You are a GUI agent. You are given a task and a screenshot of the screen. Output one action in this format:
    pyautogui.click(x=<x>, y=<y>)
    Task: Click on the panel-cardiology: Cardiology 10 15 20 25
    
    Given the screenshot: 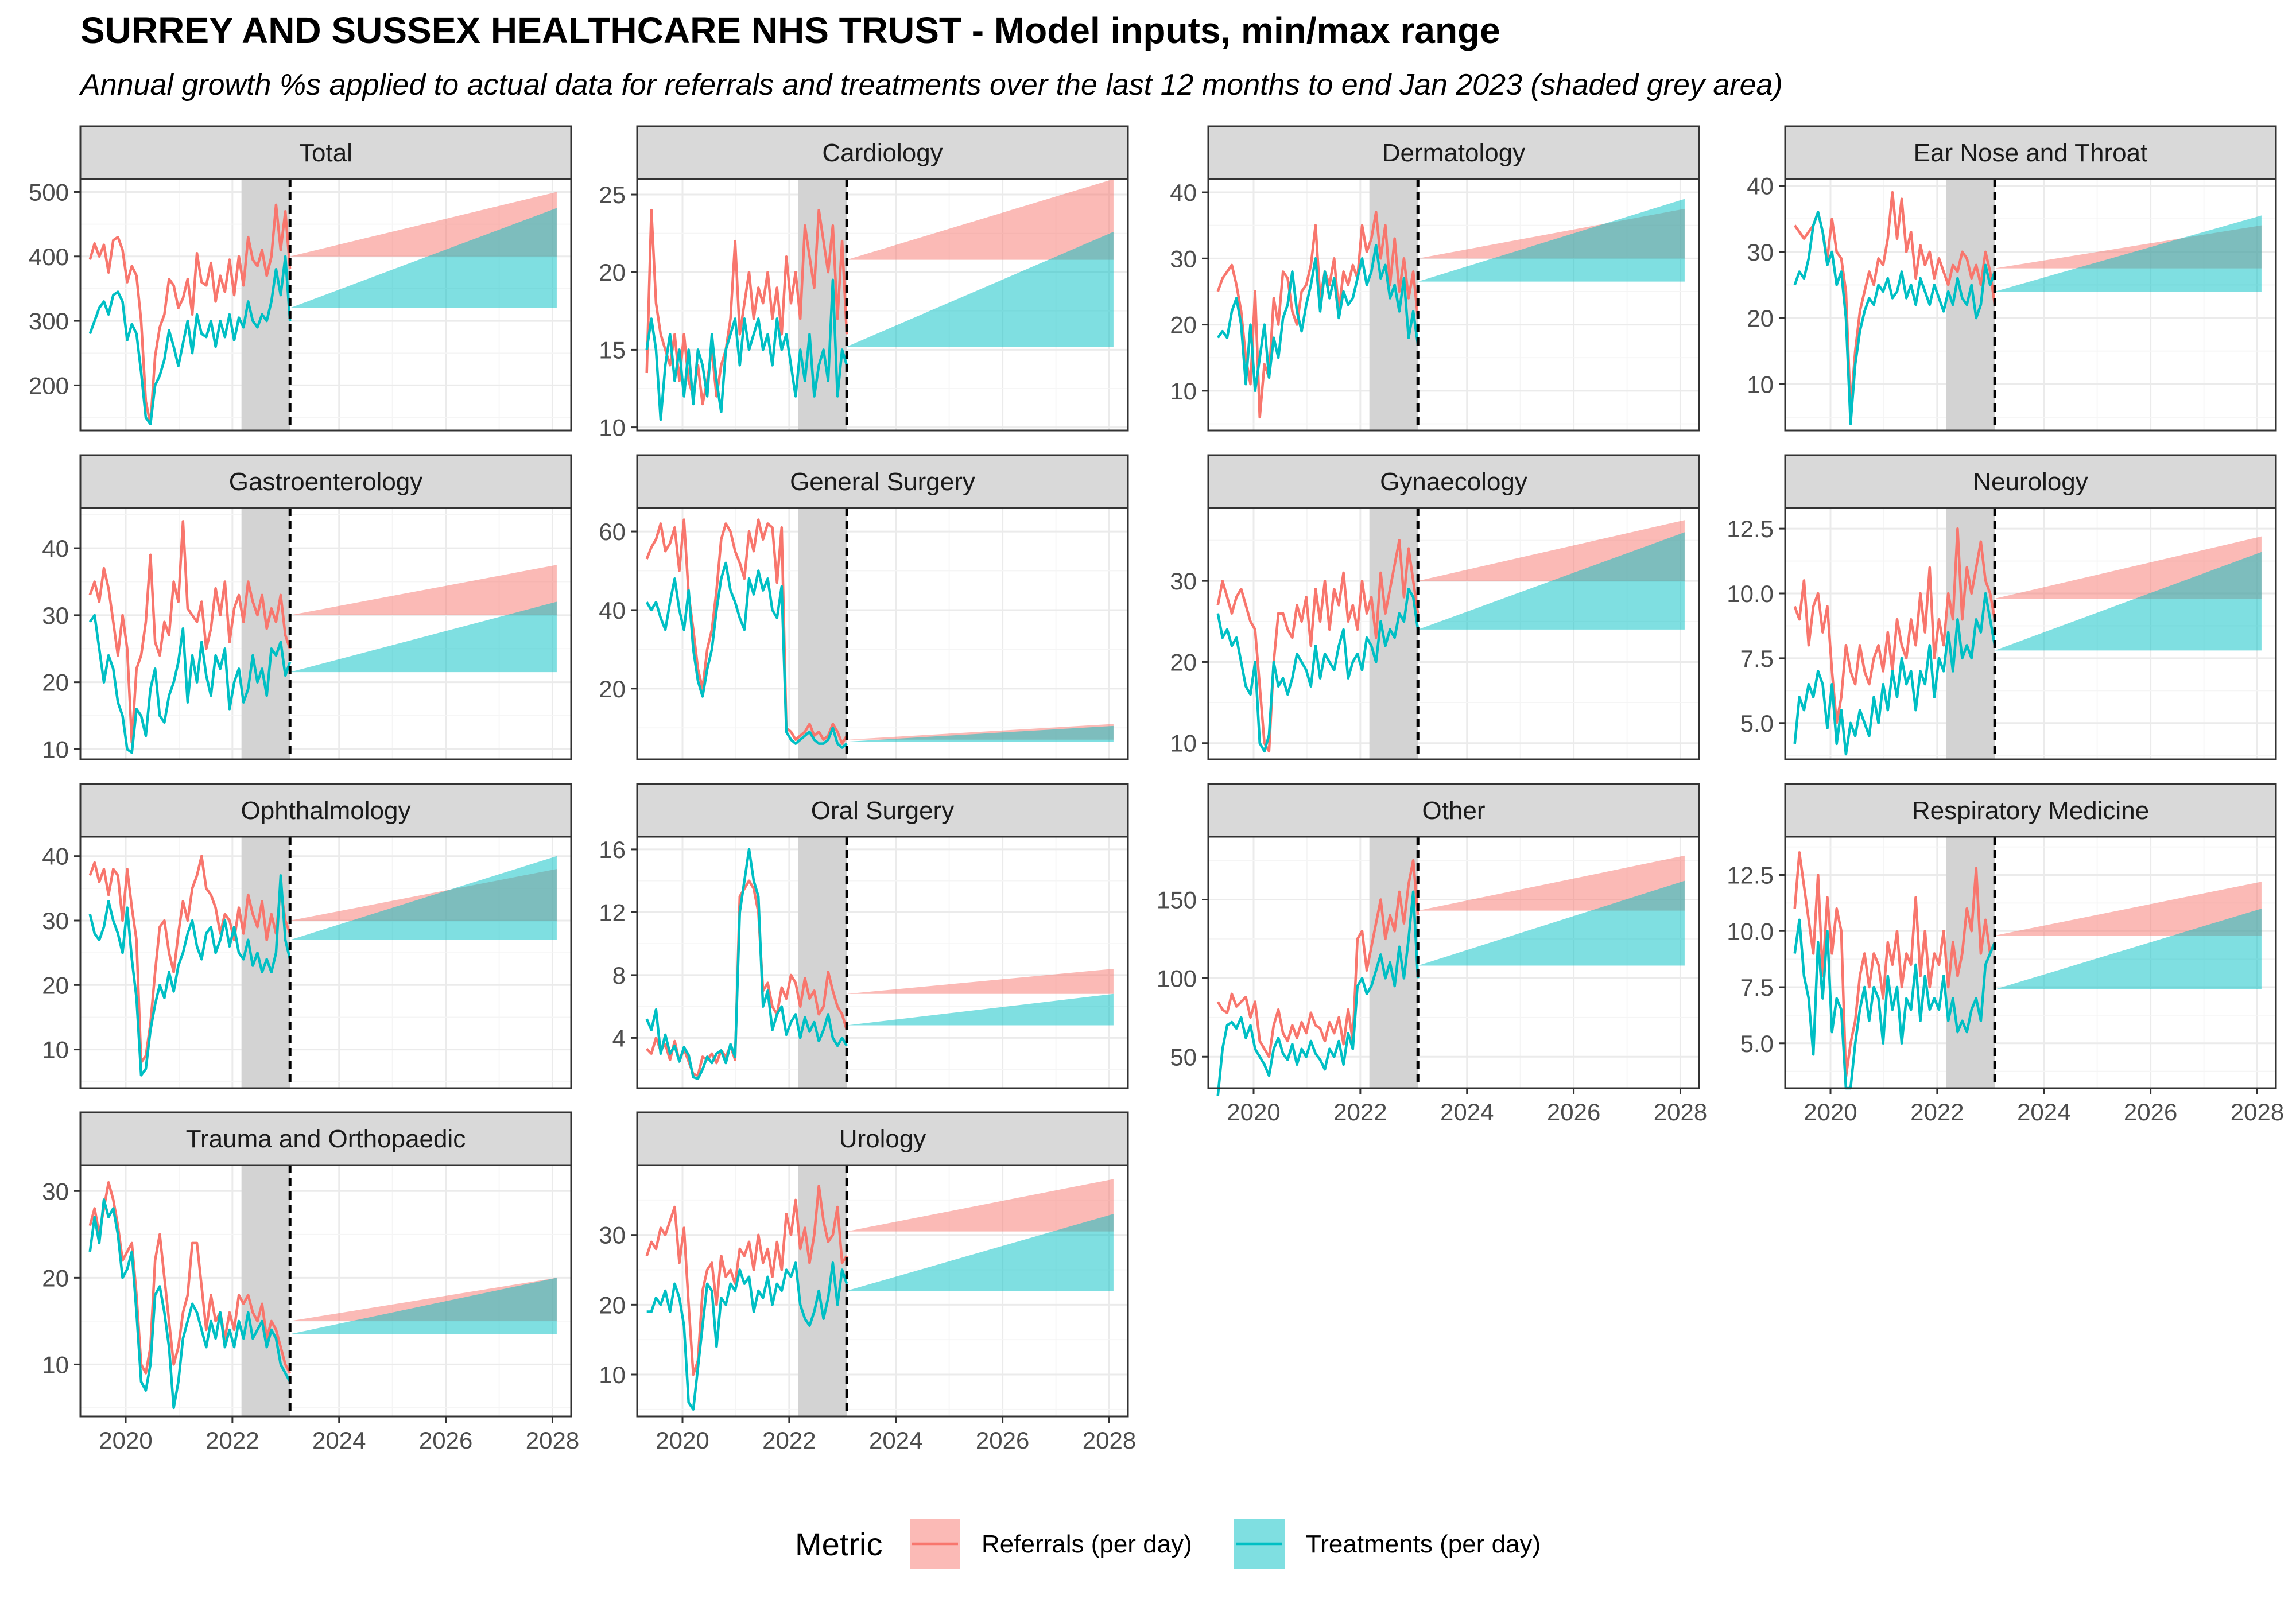 What is the action you would take?
    pyautogui.click(x=864, y=283)
    